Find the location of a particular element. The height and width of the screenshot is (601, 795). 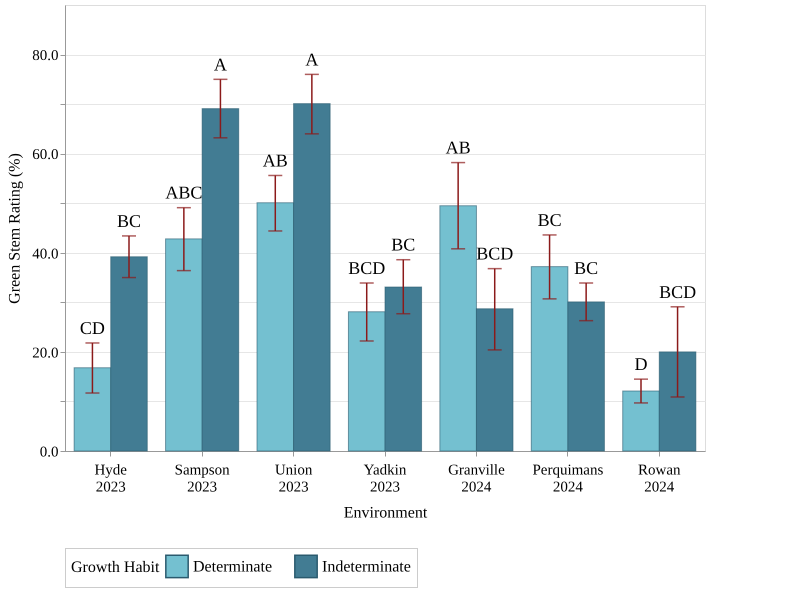

x-tick-label: Granville 2024 is located at coordinates (477, 479).